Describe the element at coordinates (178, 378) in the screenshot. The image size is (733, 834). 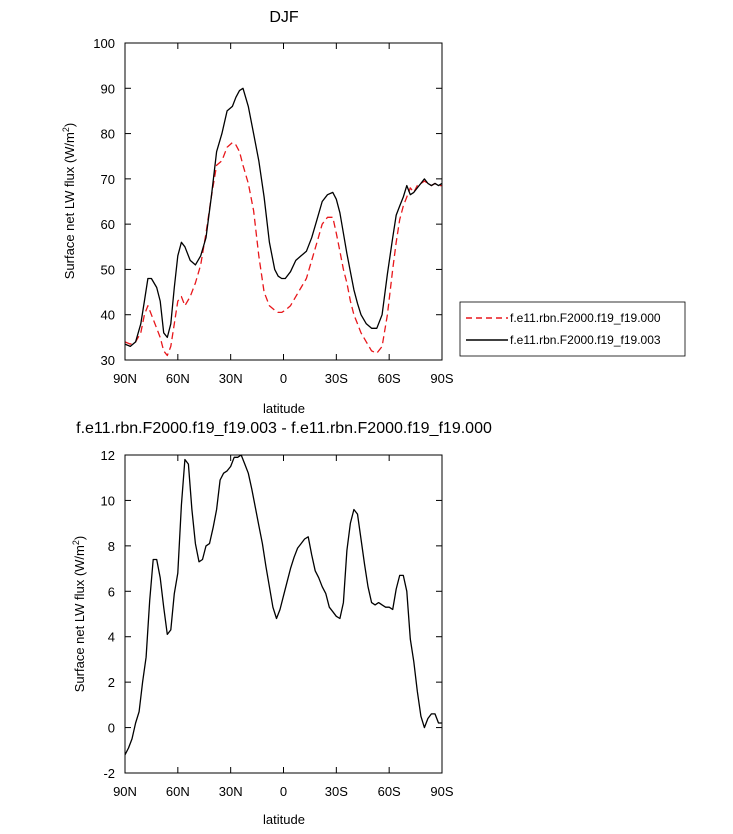
I see `top-x-tick-label-1: 60N` at that location.